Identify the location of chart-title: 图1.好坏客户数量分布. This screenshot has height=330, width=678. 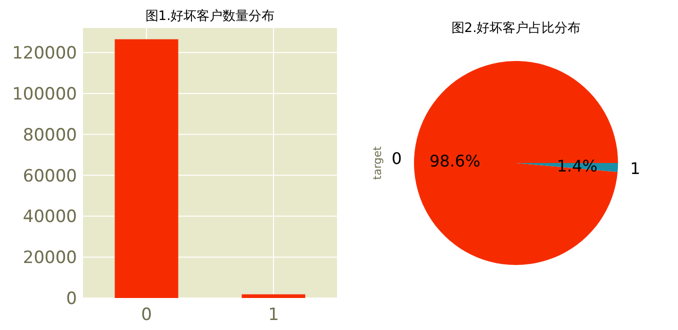
(210, 16).